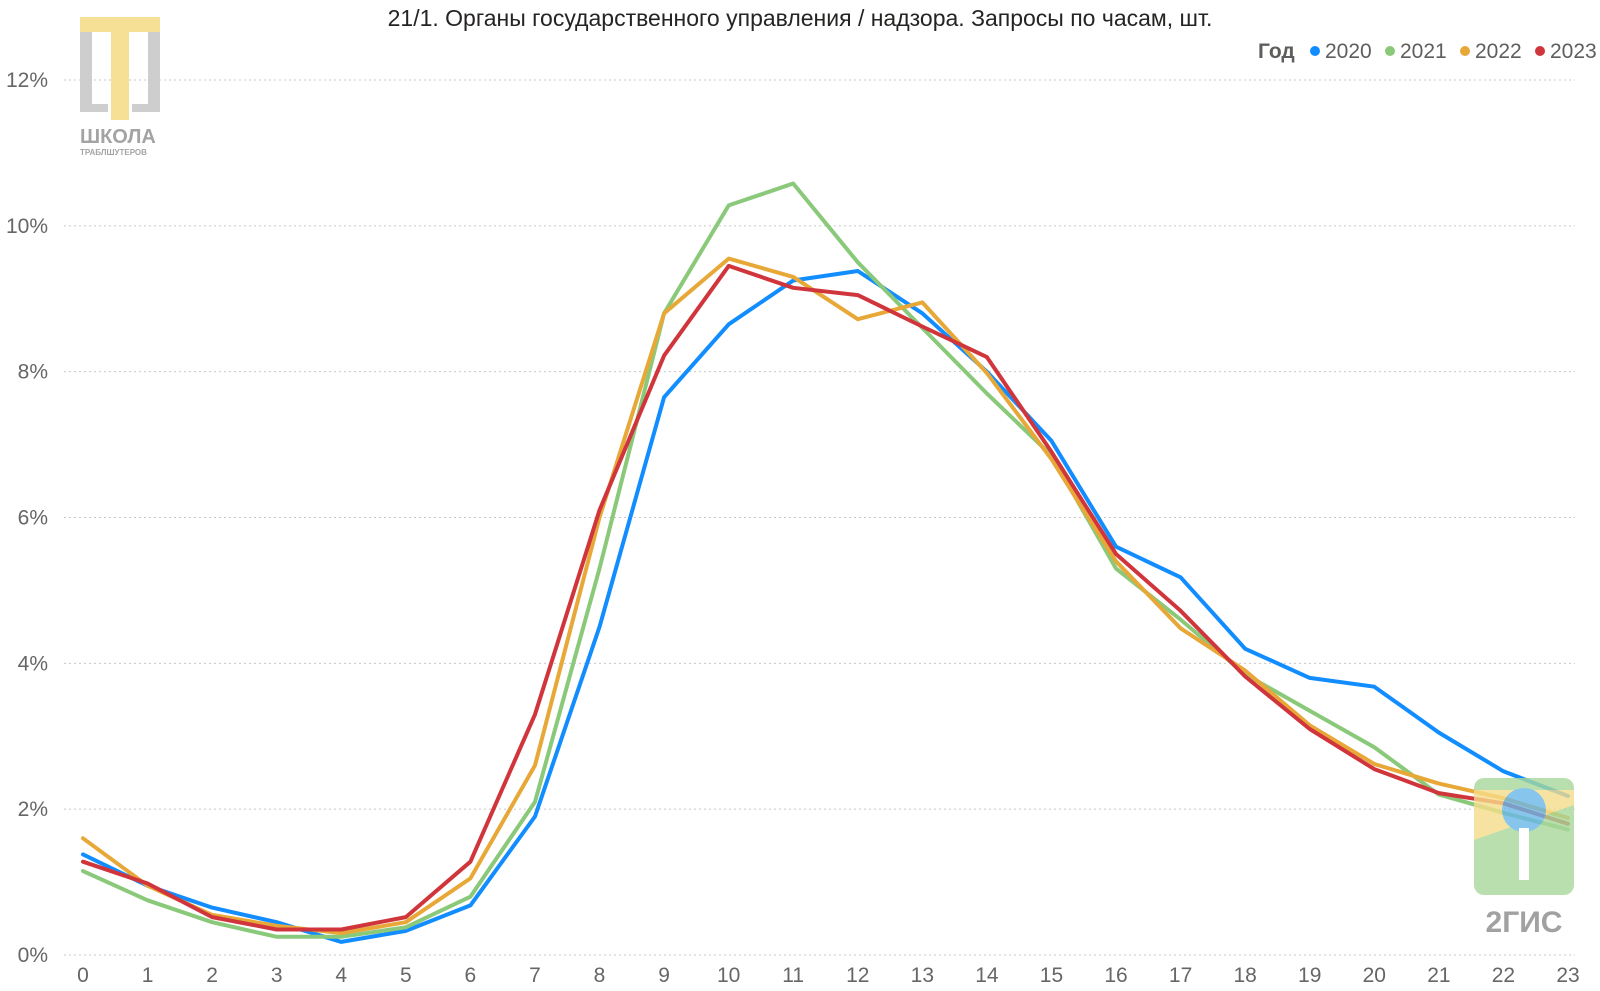 Image resolution: width=1600 pixels, height=991 pixels. I want to click on gis-logo-text: 2ГИС, so click(1524, 922).